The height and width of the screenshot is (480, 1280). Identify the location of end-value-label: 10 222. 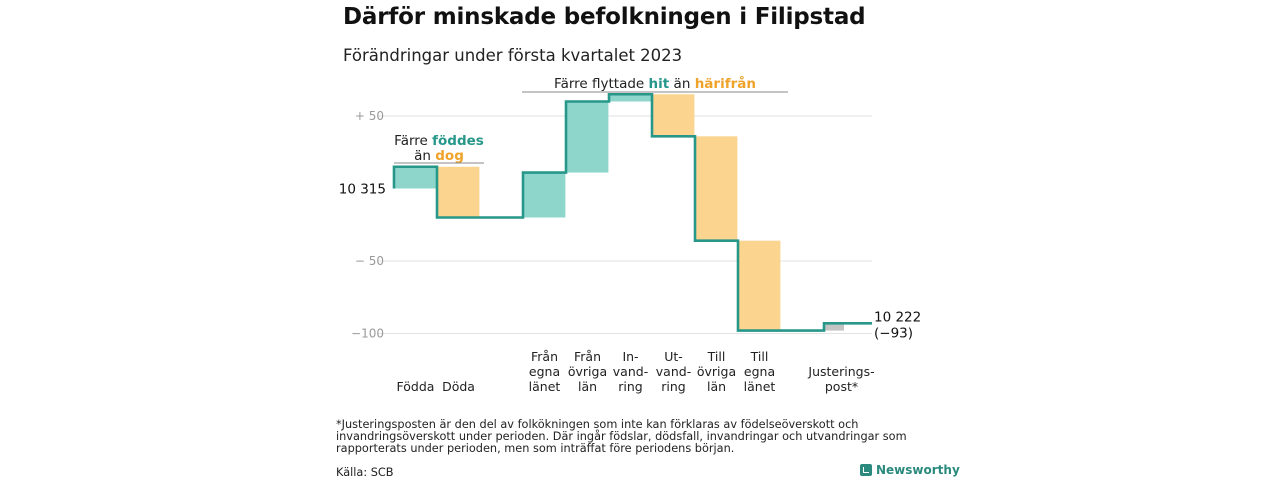
(897, 317).